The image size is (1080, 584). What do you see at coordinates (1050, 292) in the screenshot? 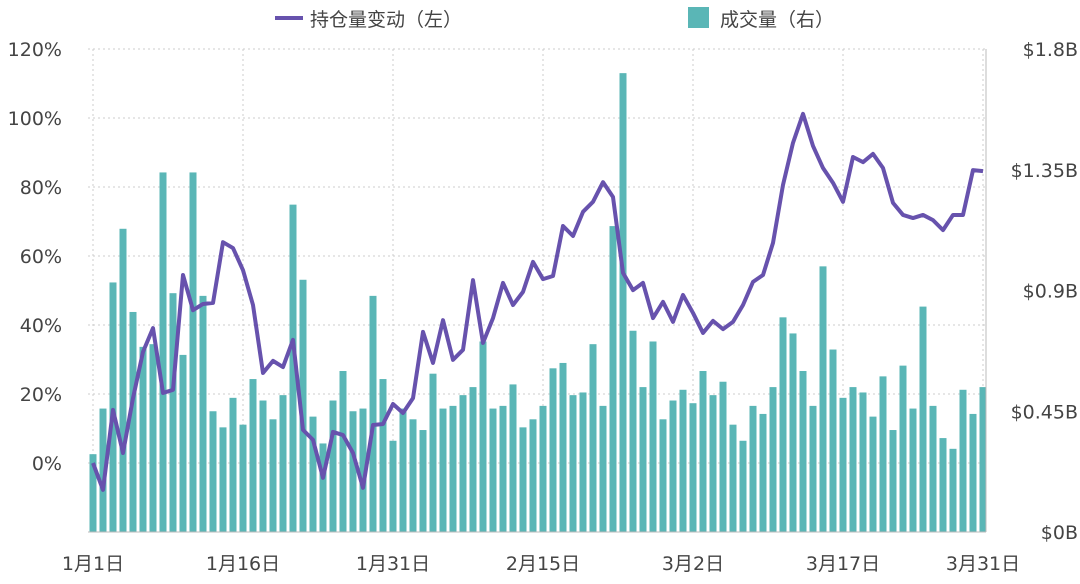
I see `right-tick-label: $0.9B` at bounding box center [1050, 292].